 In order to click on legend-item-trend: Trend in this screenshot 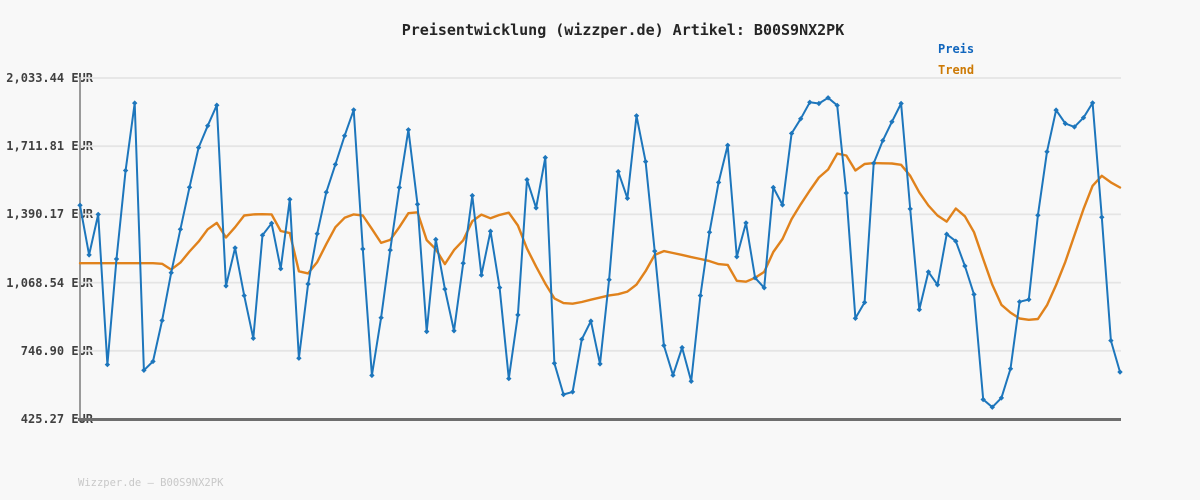, I will do `click(956, 70)`.